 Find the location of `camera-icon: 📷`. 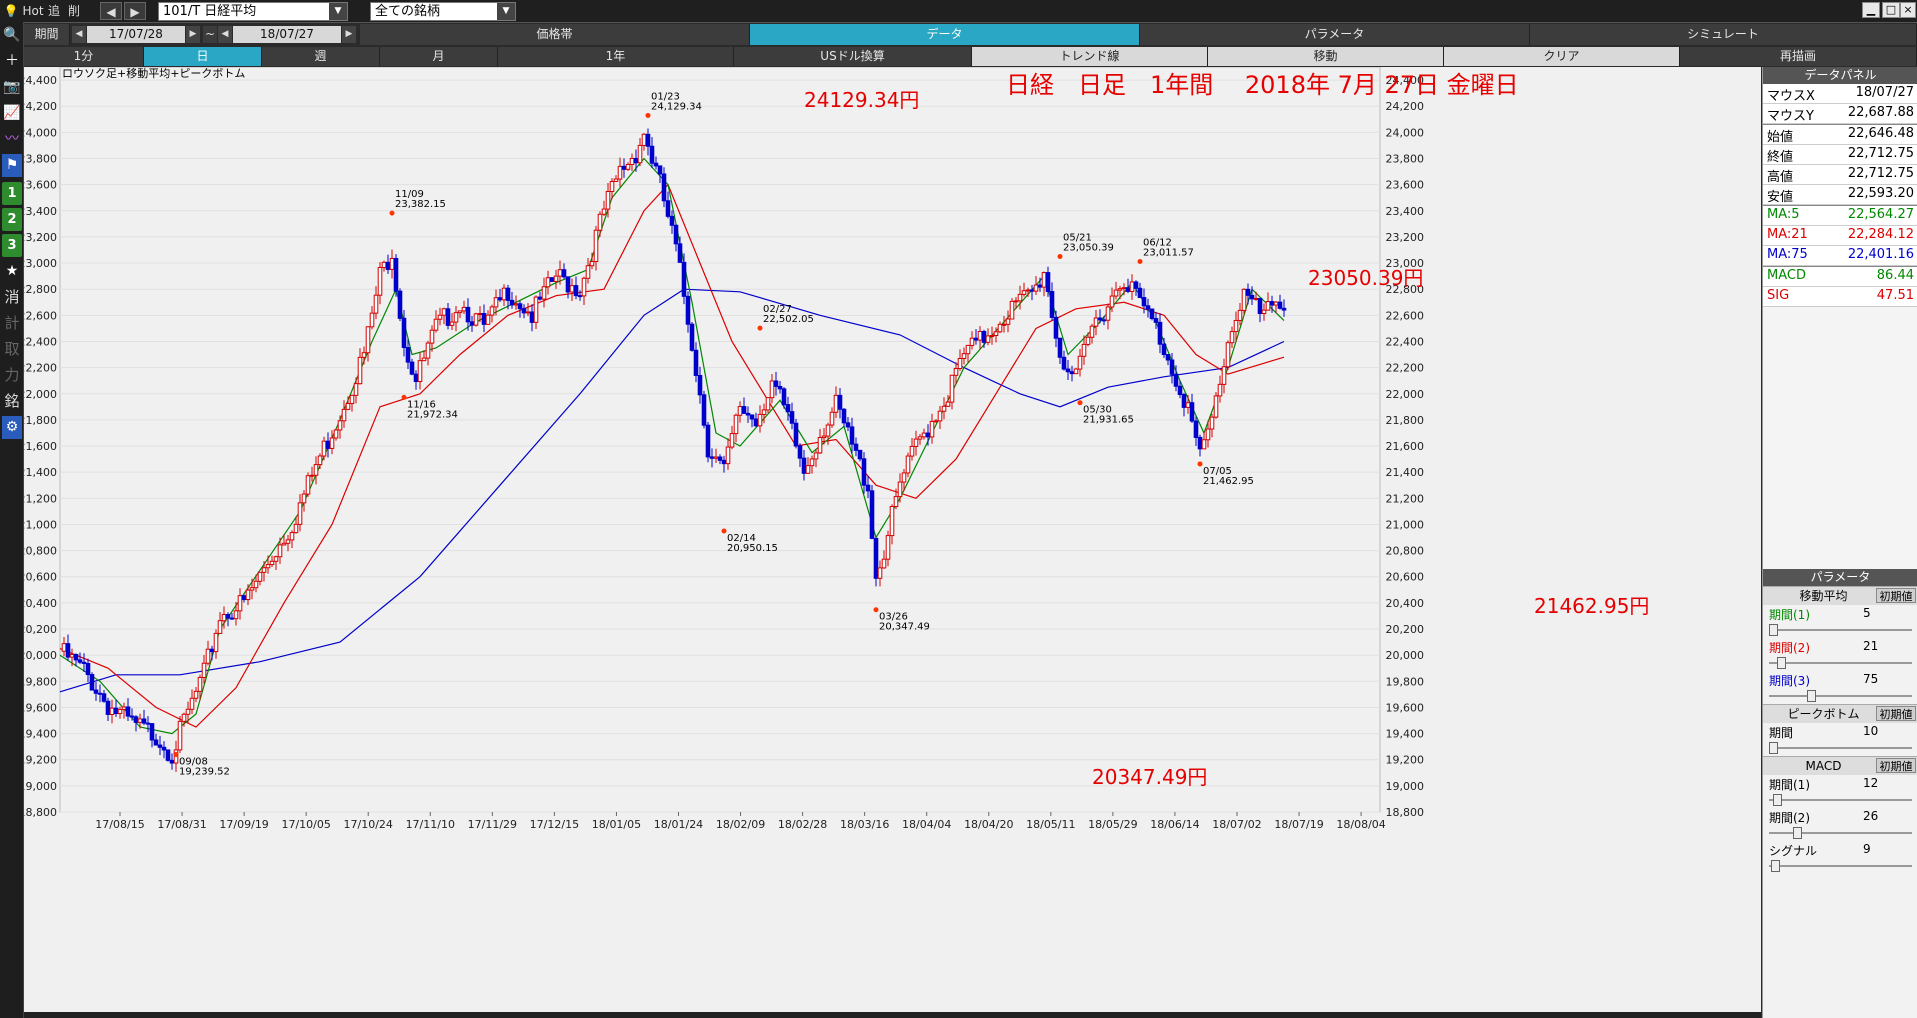

camera-icon: 📷 is located at coordinates (12, 87).